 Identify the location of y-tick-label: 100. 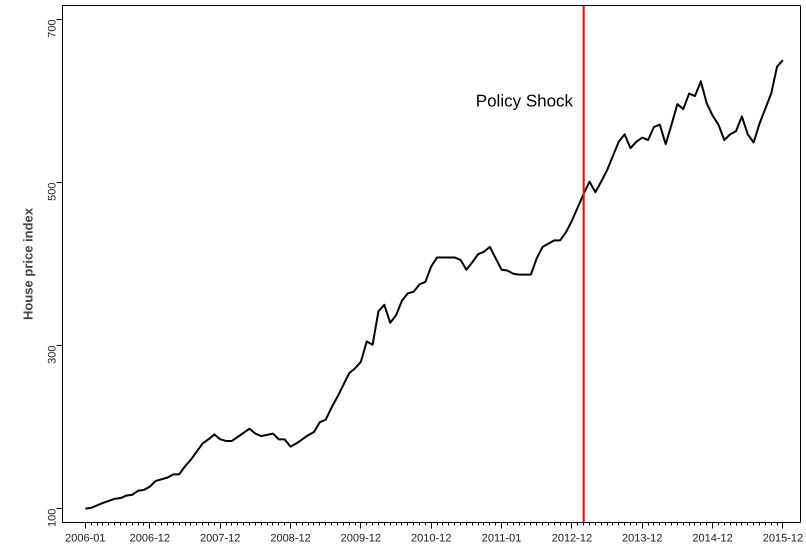
(52, 517).